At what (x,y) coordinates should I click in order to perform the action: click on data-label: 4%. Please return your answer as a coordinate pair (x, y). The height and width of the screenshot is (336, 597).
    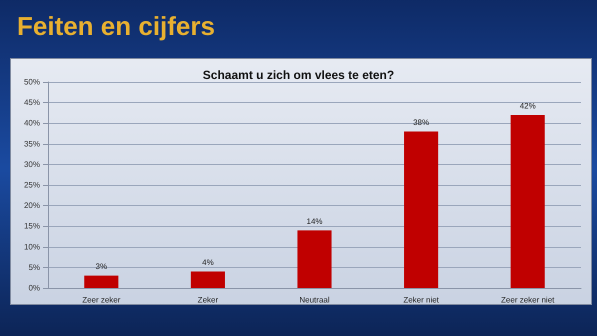
    Looking at the image, I should click on (208, 263).